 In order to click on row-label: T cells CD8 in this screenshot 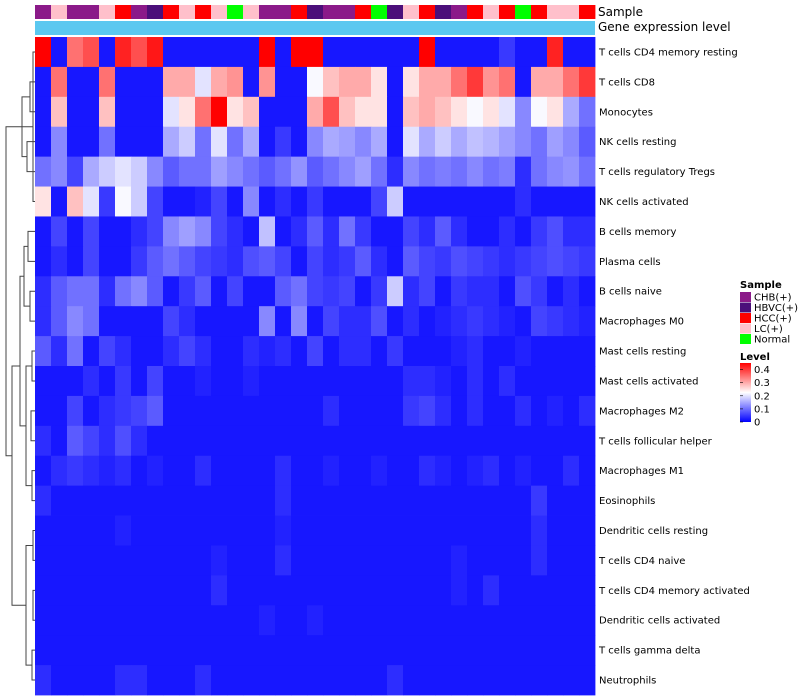, I will do `click(626, 82)`.